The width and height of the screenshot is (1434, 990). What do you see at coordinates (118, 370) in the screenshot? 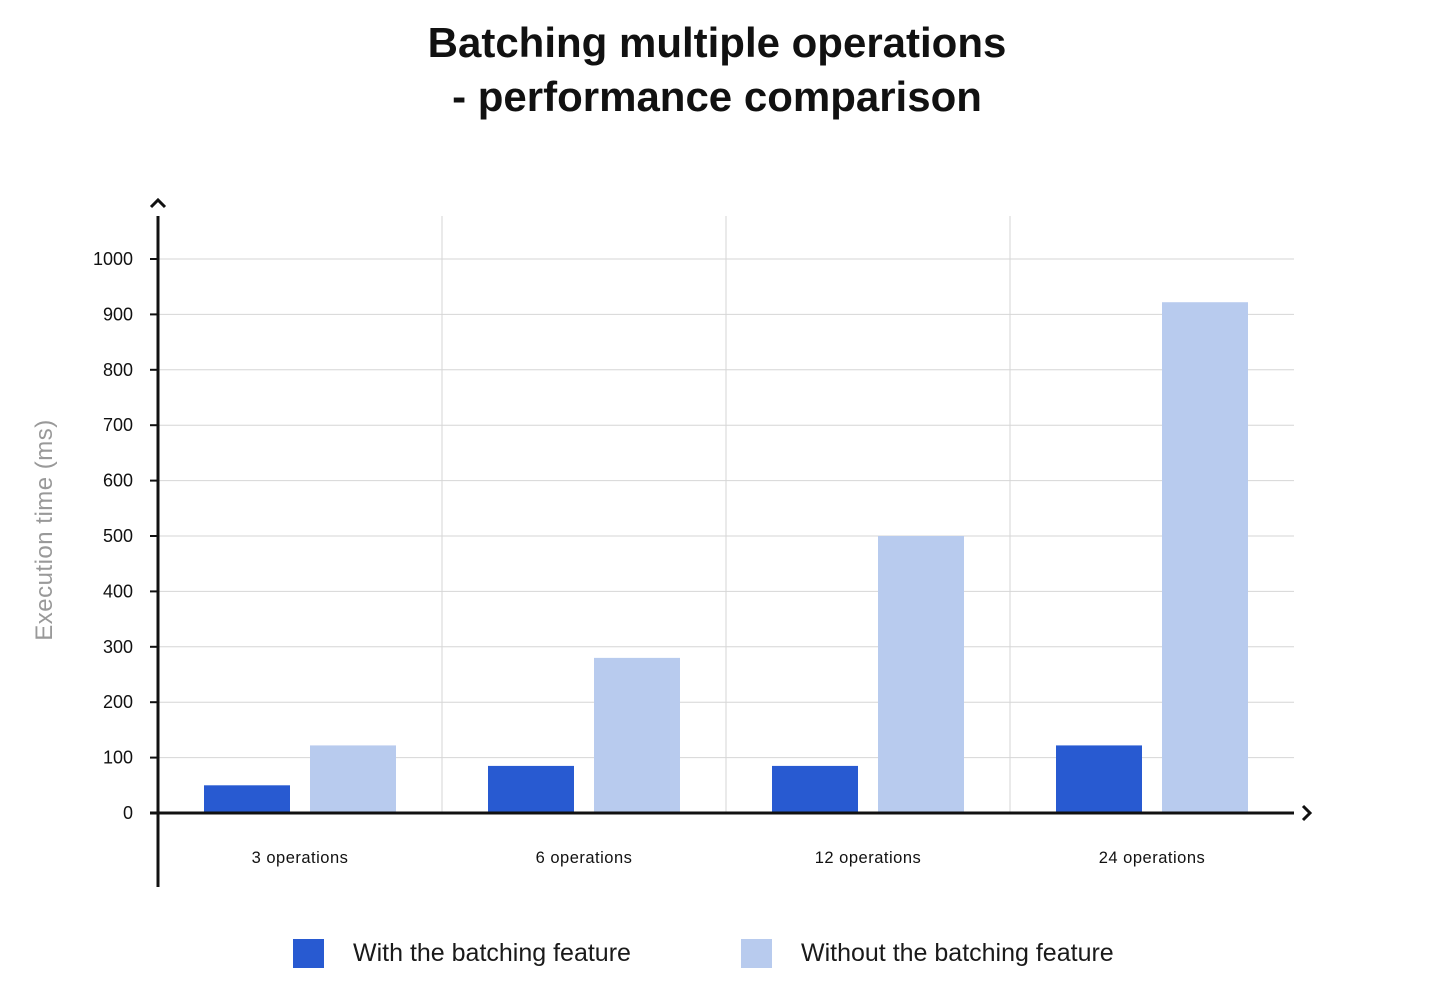
I see `y-tick-label: 800` at bounding box center [118, 370].